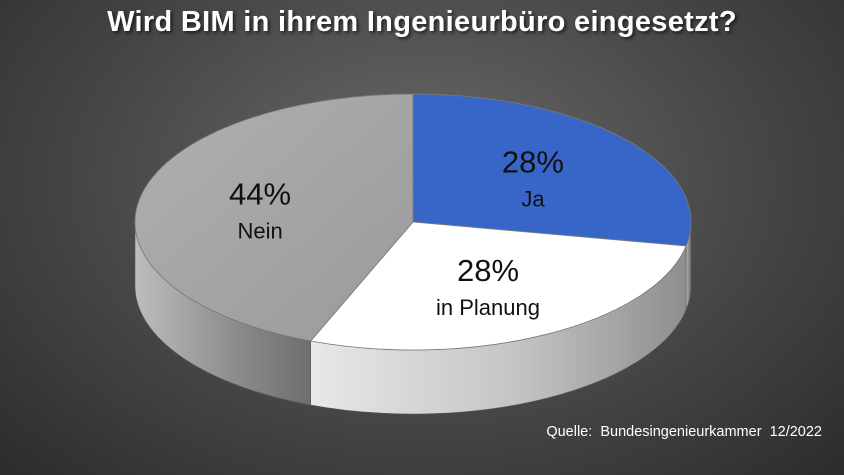 The image size is (844, 475). Describe the element at coordinates (488, 307) in the screenshot. I see `data-label-category-in-planung: in Planung` at that location.